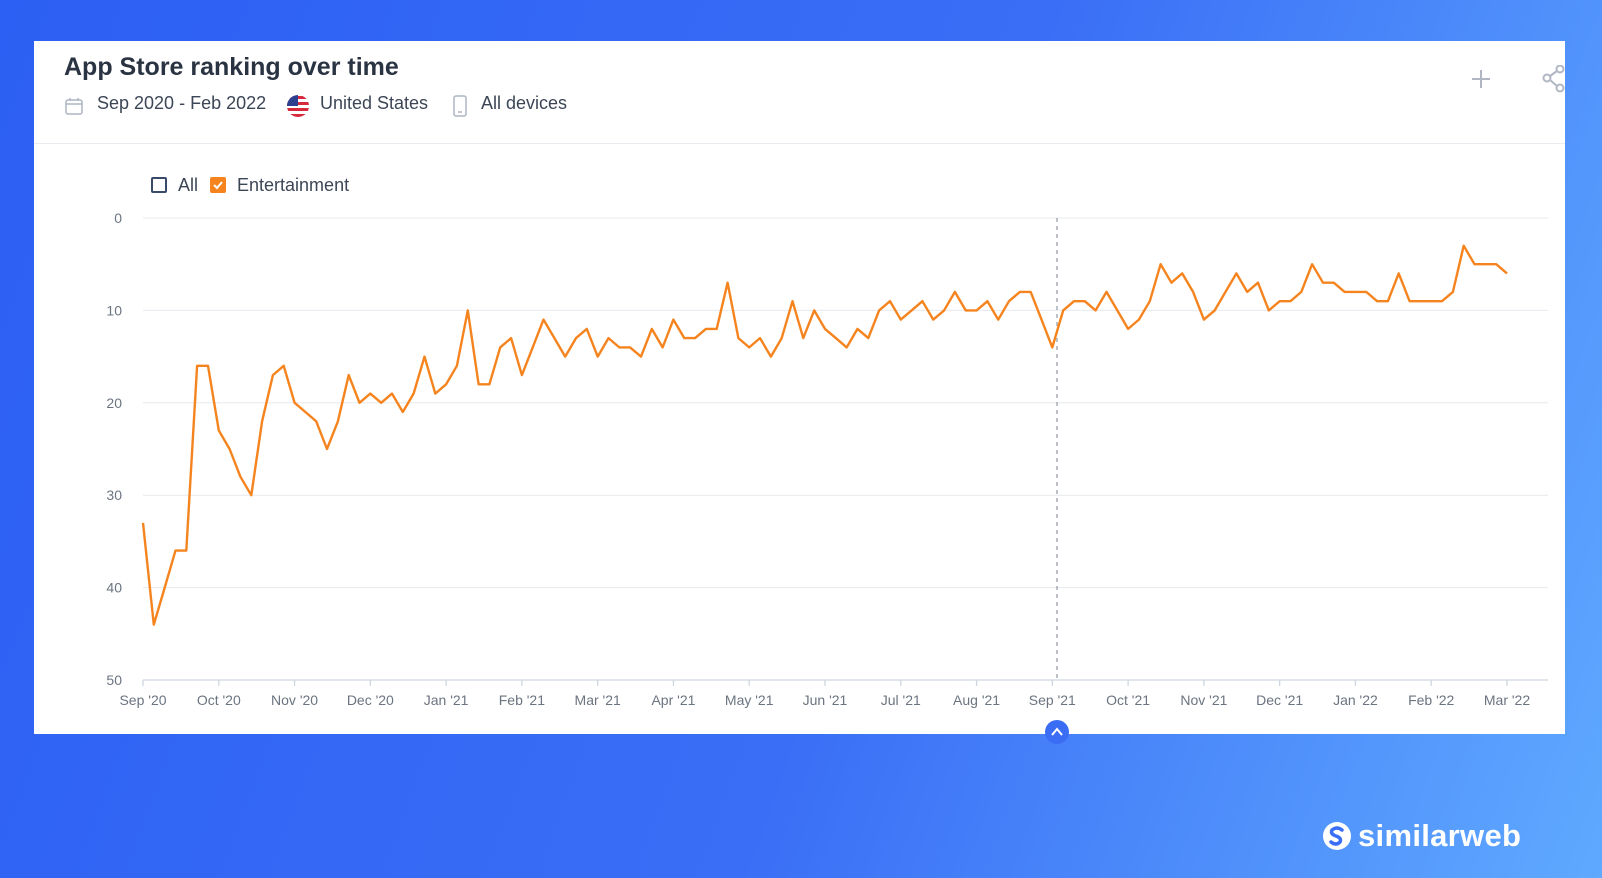 This screenshot has height=878, width=1602. Describe the element at coordinates (1507, 700) in the screenshot. I see `x-tick-label: Mar '22` at that location.